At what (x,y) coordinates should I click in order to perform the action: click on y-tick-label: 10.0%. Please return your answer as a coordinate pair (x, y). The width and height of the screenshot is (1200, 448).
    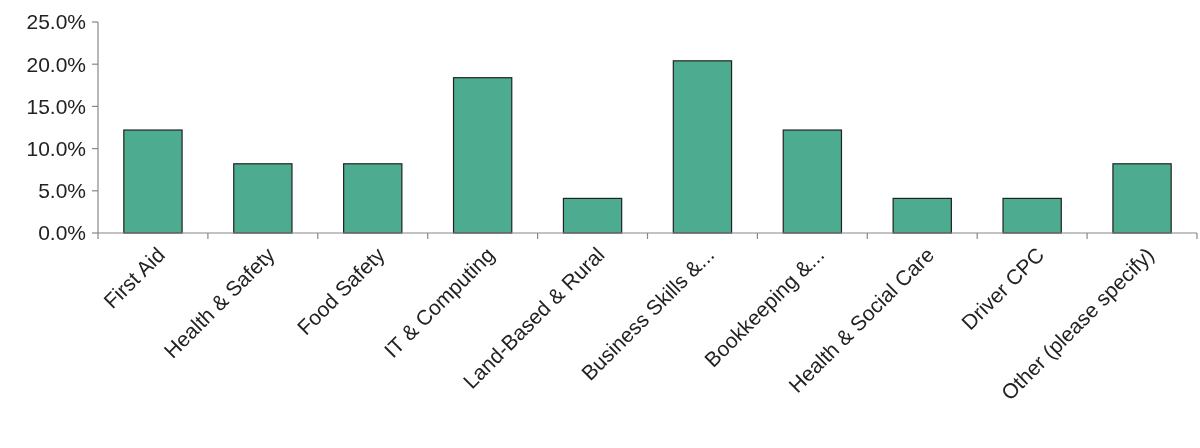
    Looking at the image, I should click on (56, 148).